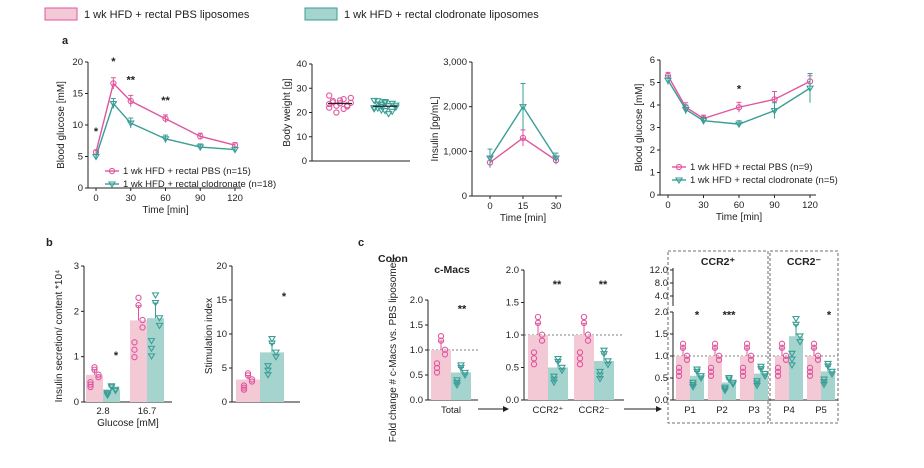 The image size is (924, 468). What do you see at coordinates (59, 336) in the screenshot?
I see `y-axis-label: Insulin secretion/ content *10⁴` at bounding box center [59, 336].